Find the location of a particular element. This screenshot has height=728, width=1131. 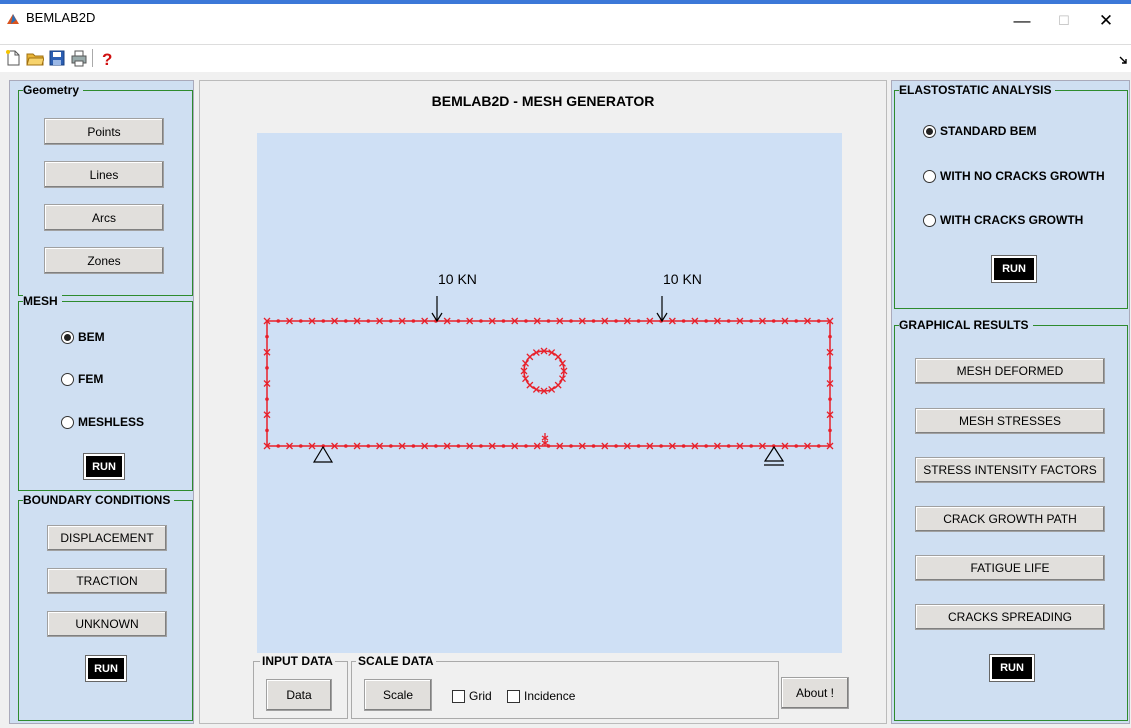

unknown-button: UNKNOWN is located at coordinates (107, 624).